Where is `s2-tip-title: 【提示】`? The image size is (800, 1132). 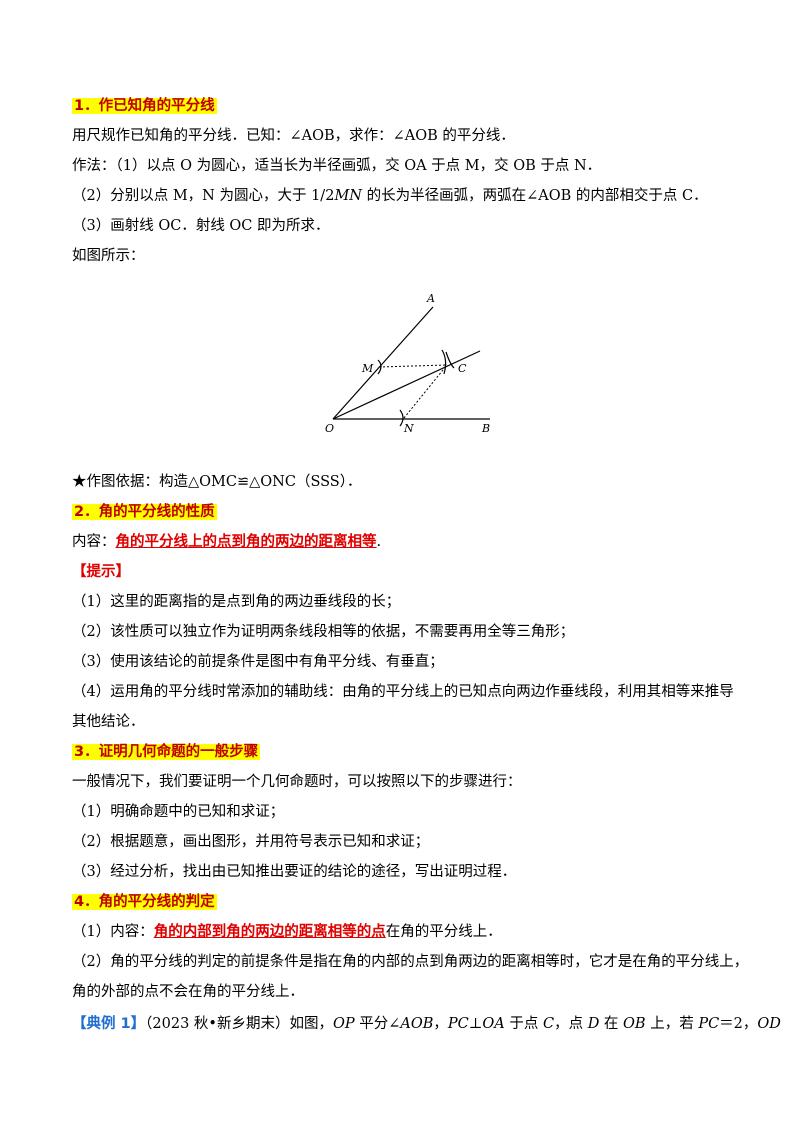 s2-tip-title: 【提示】 is located at coordinates (101, 572).